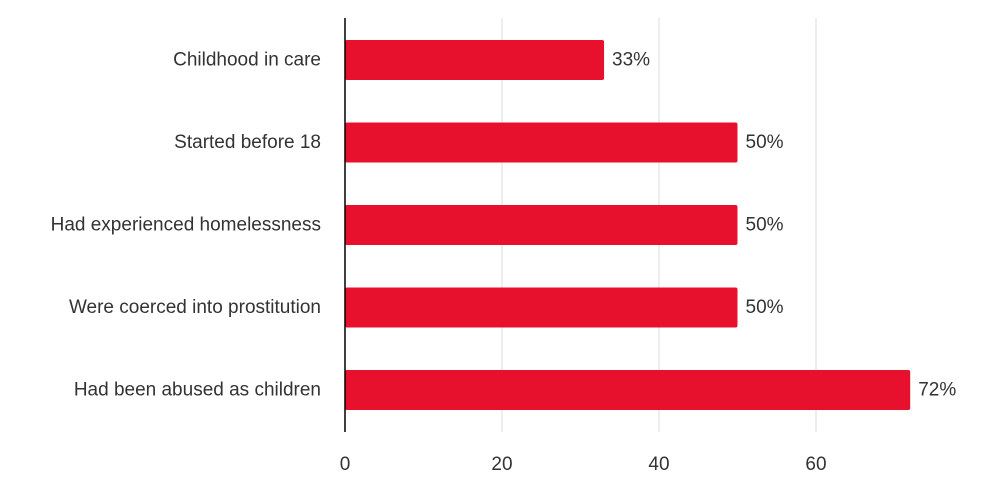 The width and height of the screenshot is (1003, 497). I want to click on category-label: Had been abused as children, so click(197, 390).